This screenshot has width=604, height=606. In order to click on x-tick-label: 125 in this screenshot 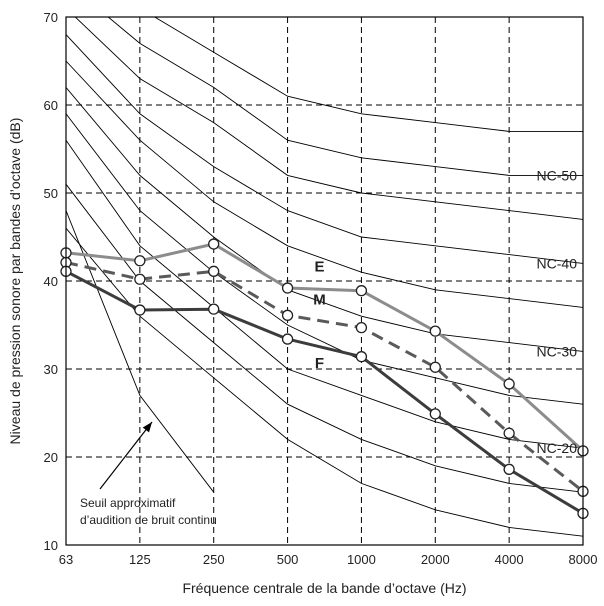, I will do `click(140, 559)`.